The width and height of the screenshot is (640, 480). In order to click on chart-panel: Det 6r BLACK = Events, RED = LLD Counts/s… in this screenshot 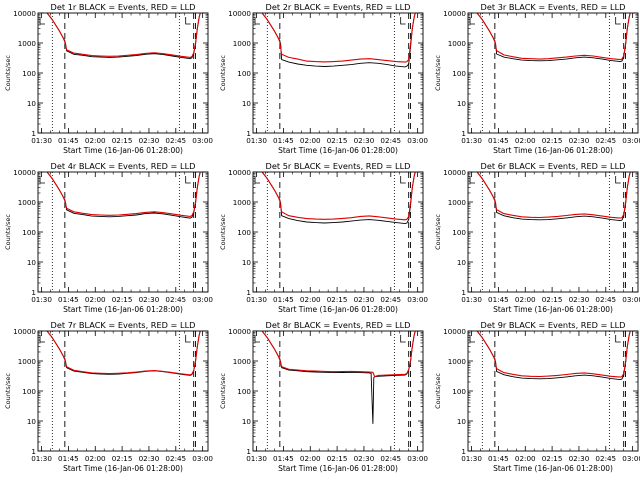, I will do `click(537, 237)`.